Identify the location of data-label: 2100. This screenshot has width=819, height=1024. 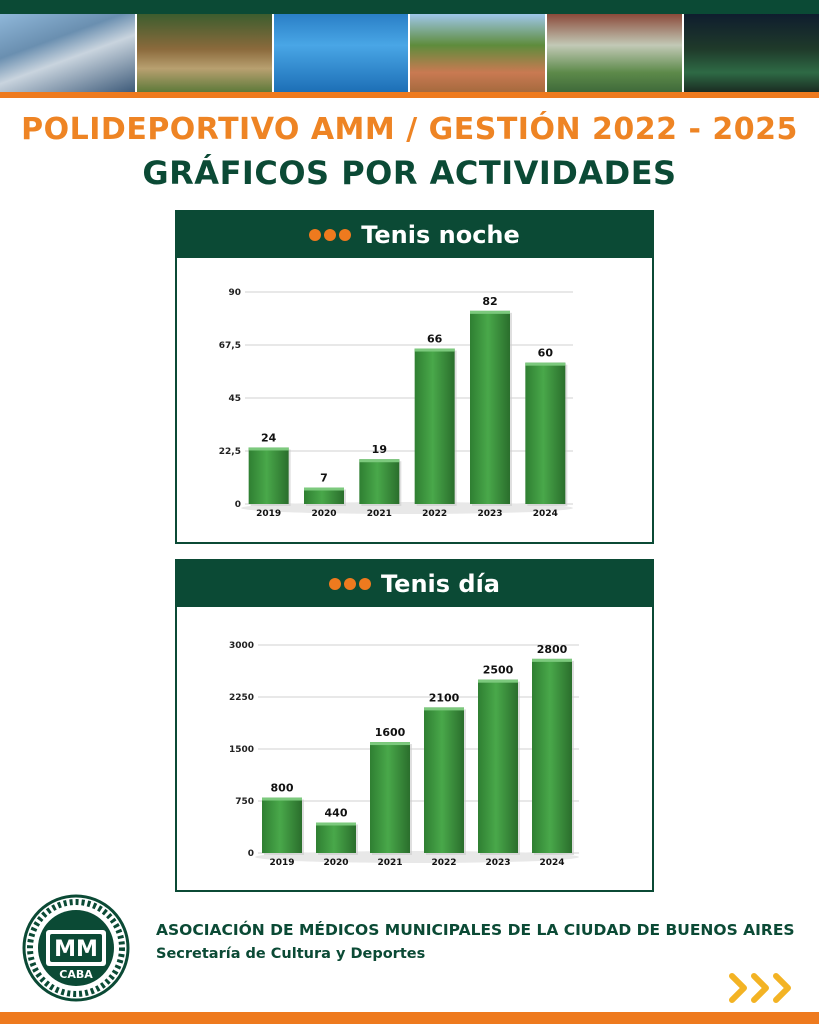
(444, 697).